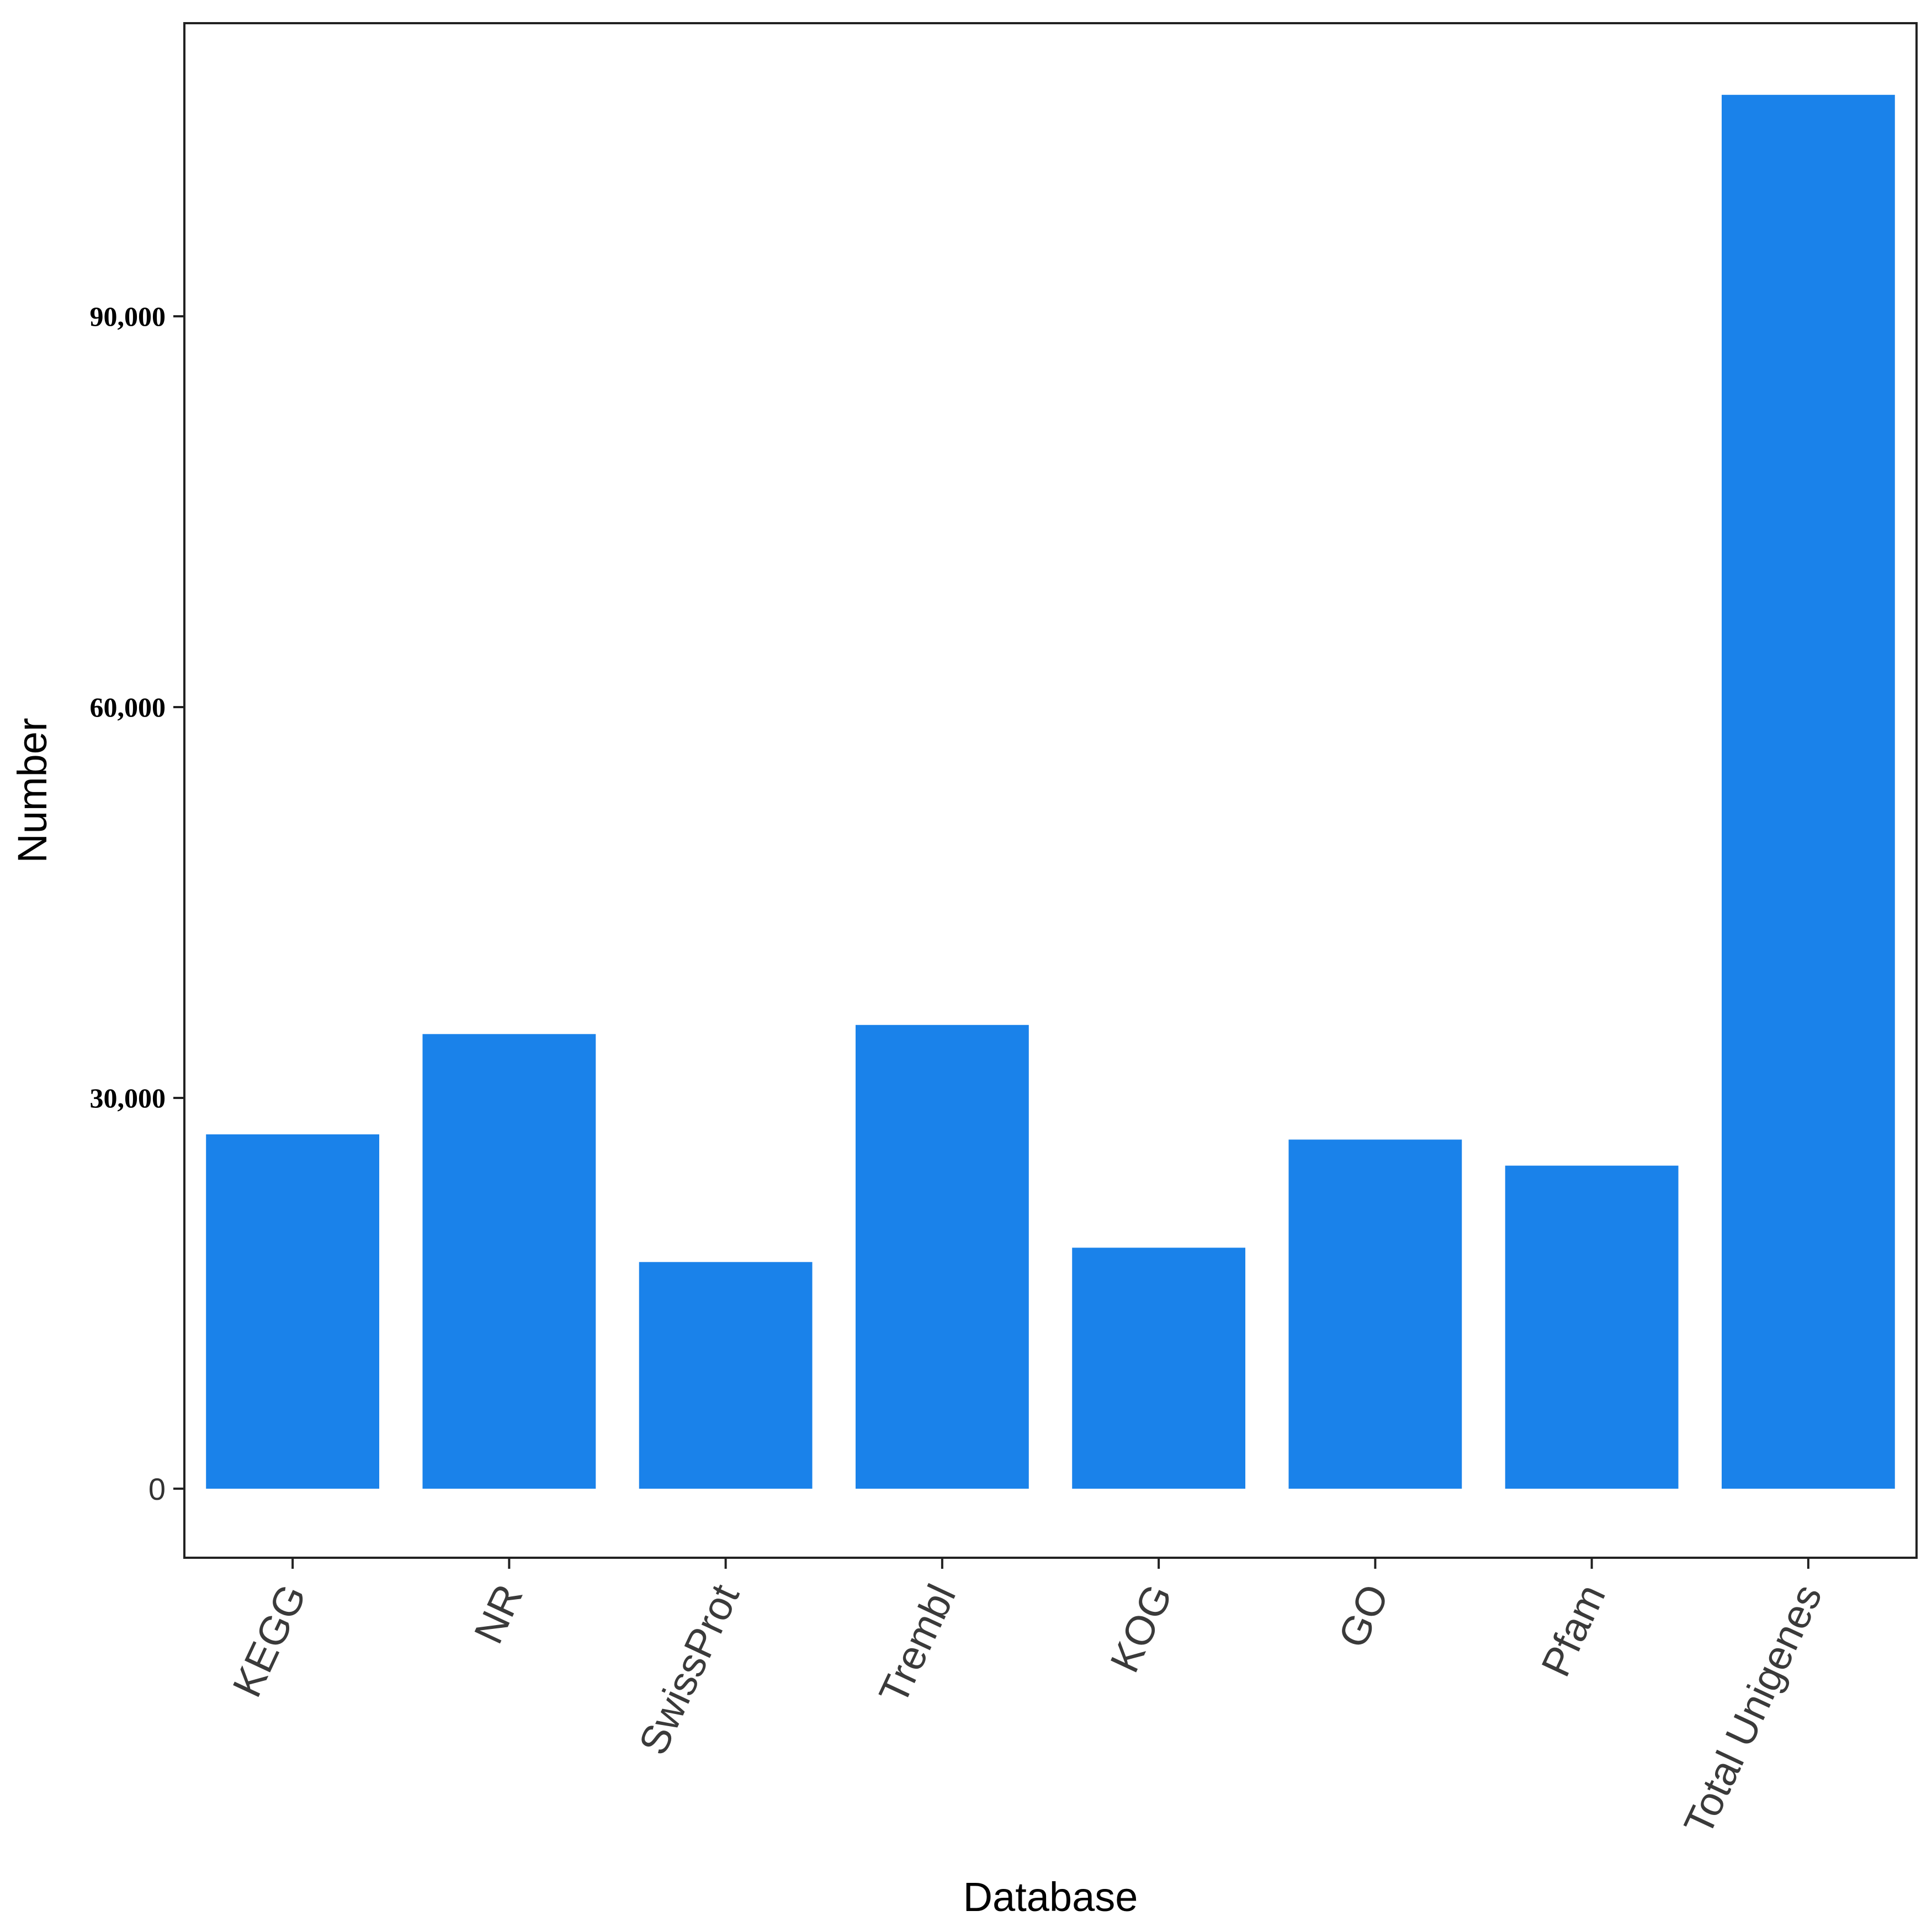 Image resolution: width=1932 pixels, height=1932 pixels. What do you see at coordinates (726, 1375) in the screenshot?
I see `bar-swissprot` at bounding box center [726, 1375].